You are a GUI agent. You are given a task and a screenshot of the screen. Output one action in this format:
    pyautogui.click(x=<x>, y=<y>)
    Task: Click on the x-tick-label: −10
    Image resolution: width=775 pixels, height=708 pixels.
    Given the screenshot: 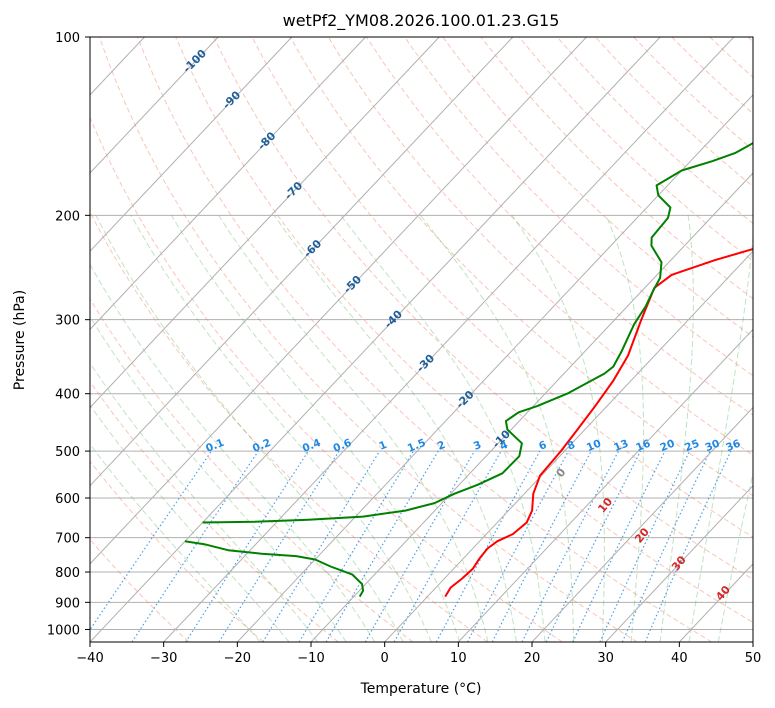 What is the action you would take?
    pyautogui.click(x=310, y=658)
    